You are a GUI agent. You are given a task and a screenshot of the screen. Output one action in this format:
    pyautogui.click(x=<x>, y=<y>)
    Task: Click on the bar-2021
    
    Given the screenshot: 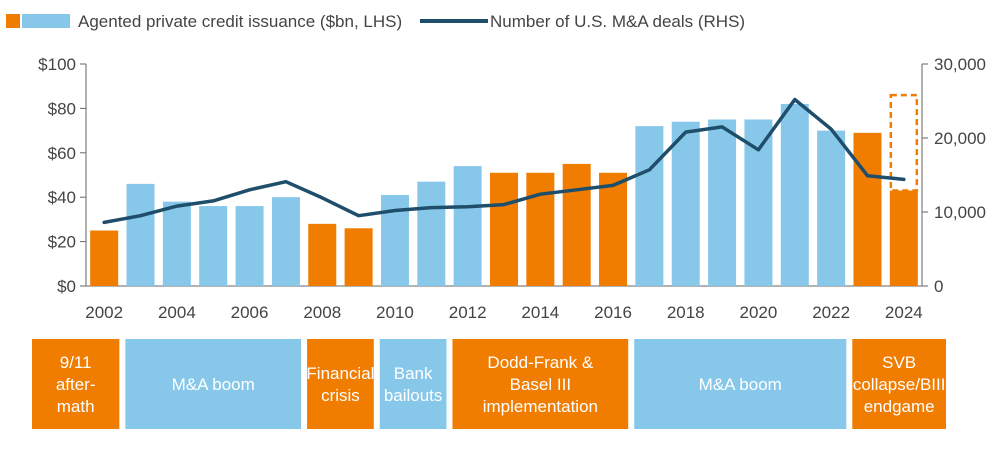 What is the action you would take?
    pyautogui.click(x=794, y=195)
    